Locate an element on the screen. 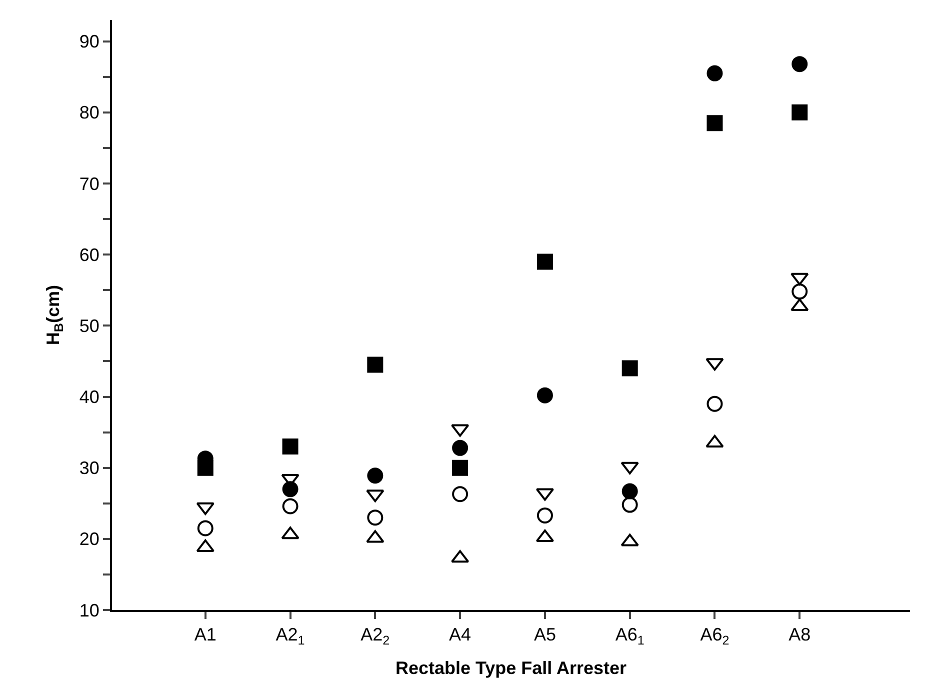 Image resolution: width=929 pixels, height=700 pixels. x-tick-label: A4 is located at coordinates (460, 634).